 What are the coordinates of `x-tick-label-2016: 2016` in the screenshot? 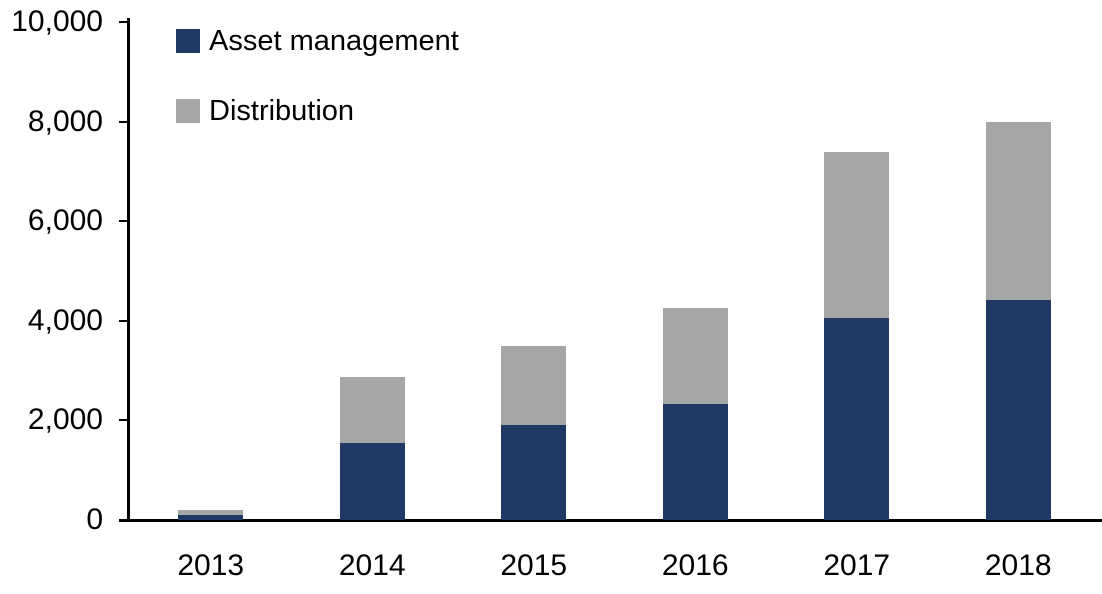 It's located at (695, 565).